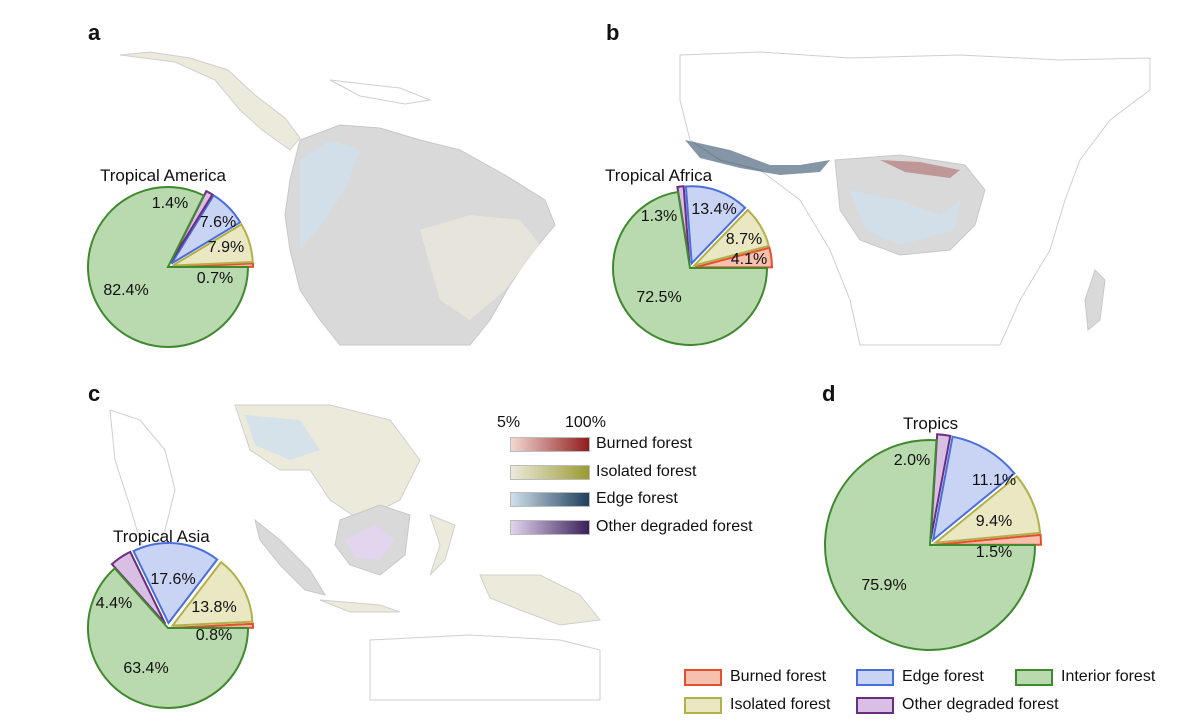  I want to click on pie-slice-0-isolated, so click(213, 245).